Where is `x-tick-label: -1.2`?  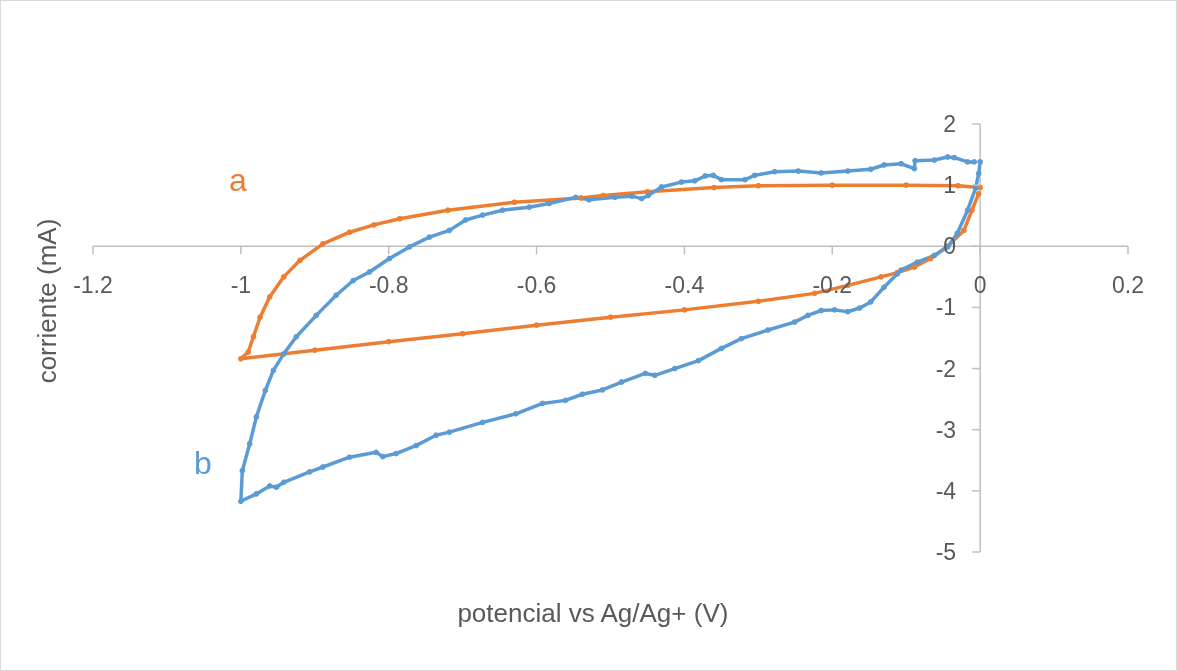
x-tick-label: -1.2 is located at coordinates (93, 285).